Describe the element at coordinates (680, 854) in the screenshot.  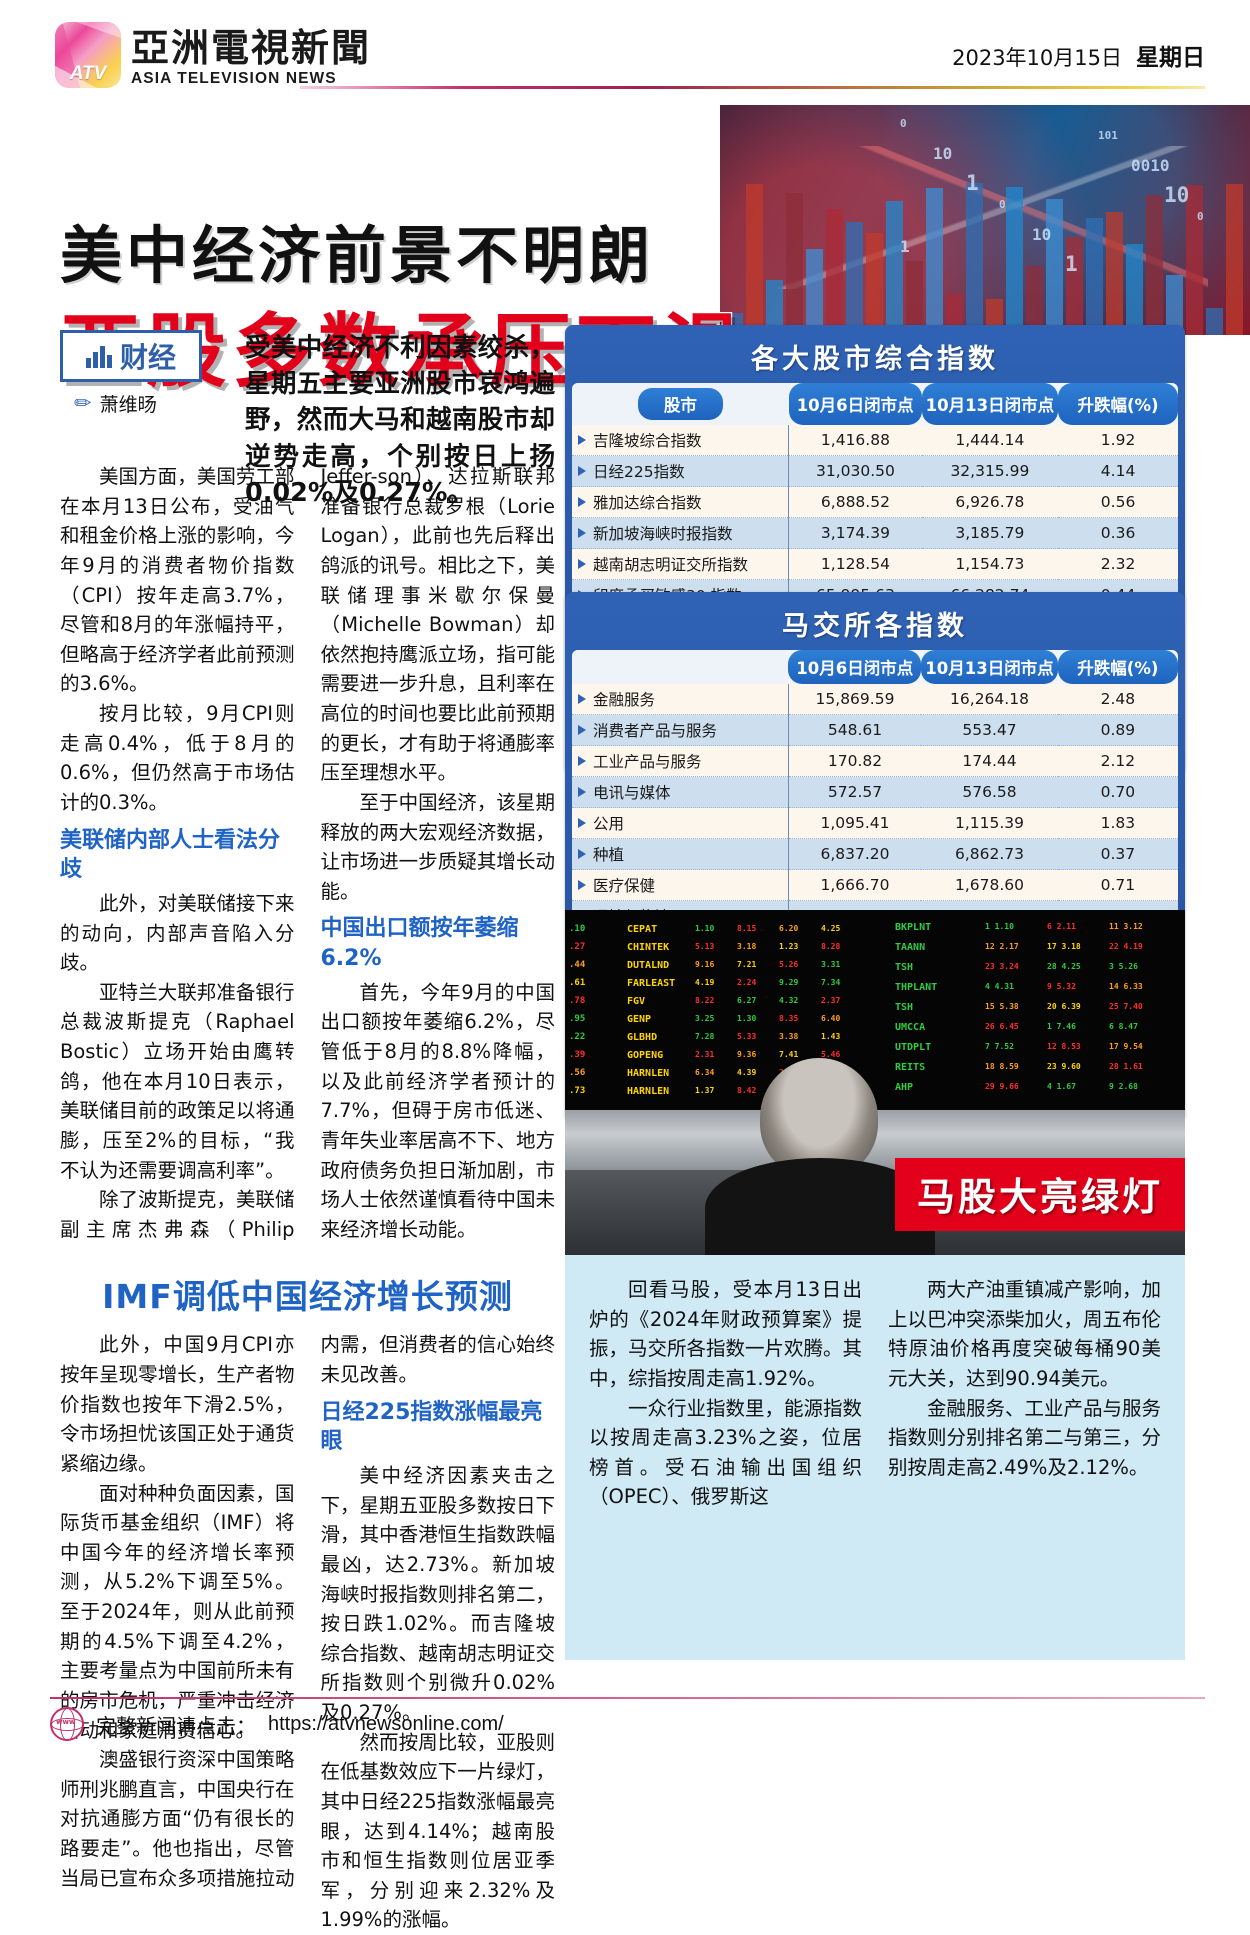
I see `row-label: 种植` at that location.